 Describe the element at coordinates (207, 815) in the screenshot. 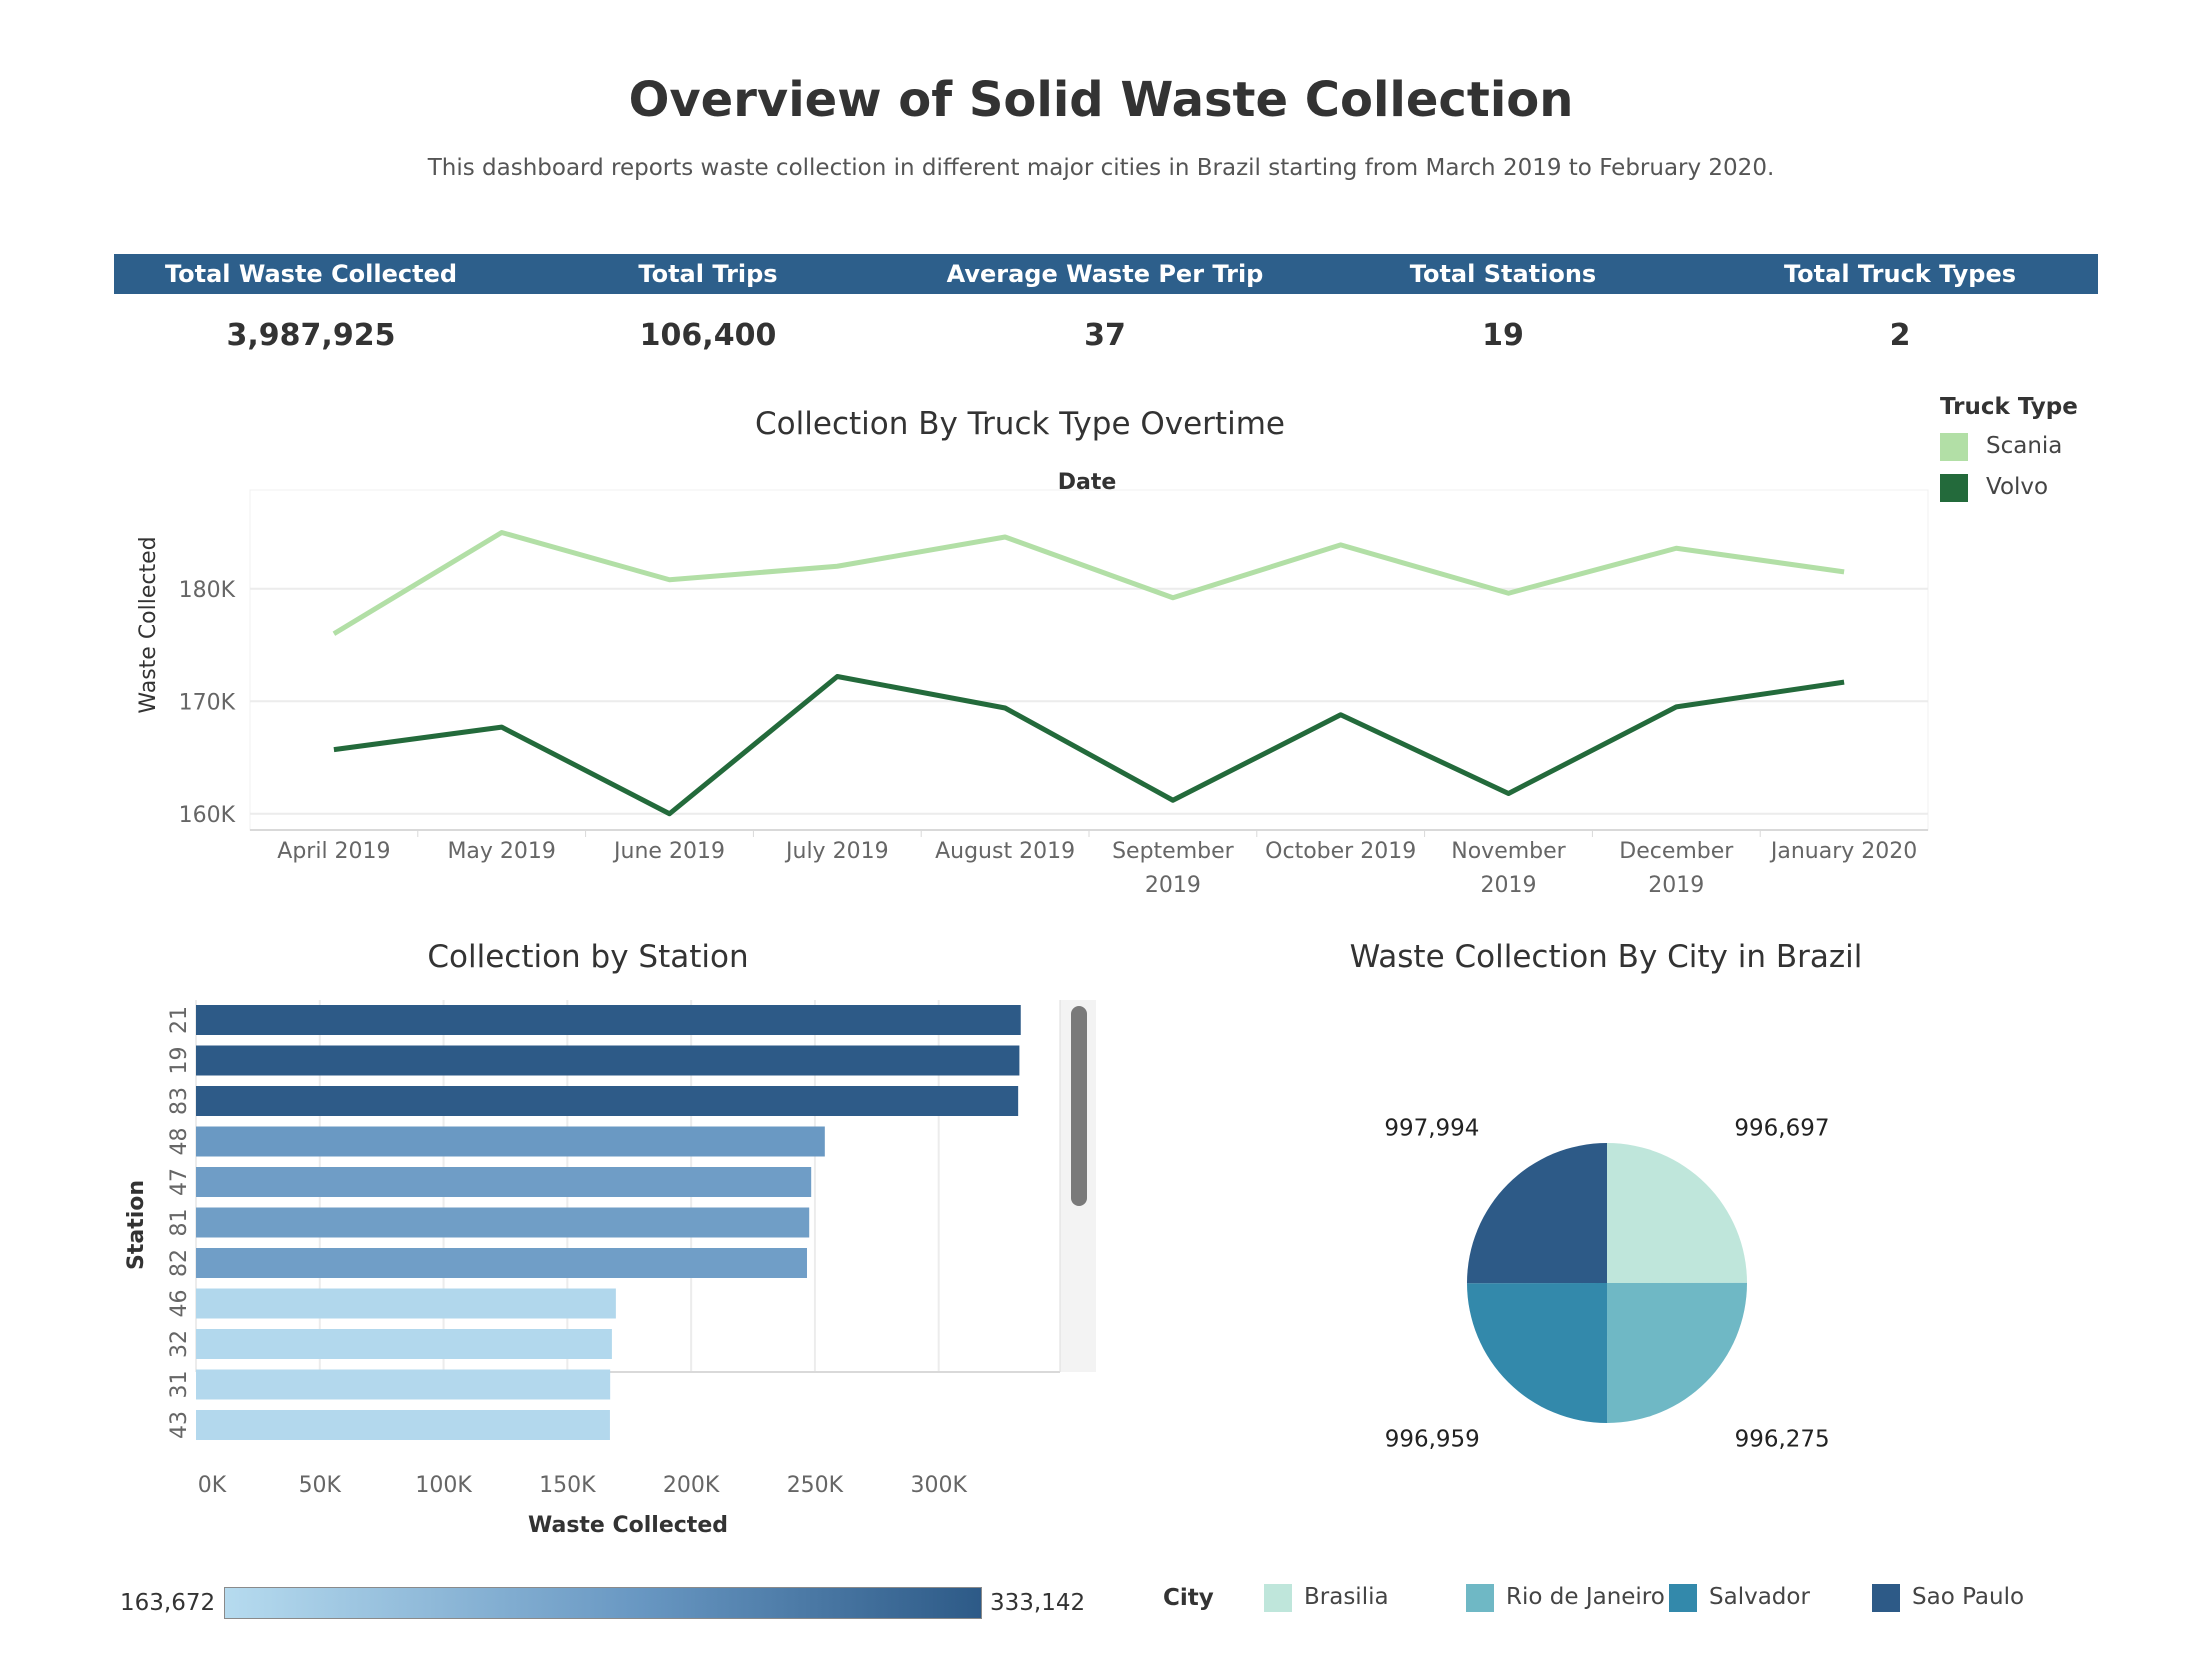

I see `line-y-tick-label: 160K` at that location.